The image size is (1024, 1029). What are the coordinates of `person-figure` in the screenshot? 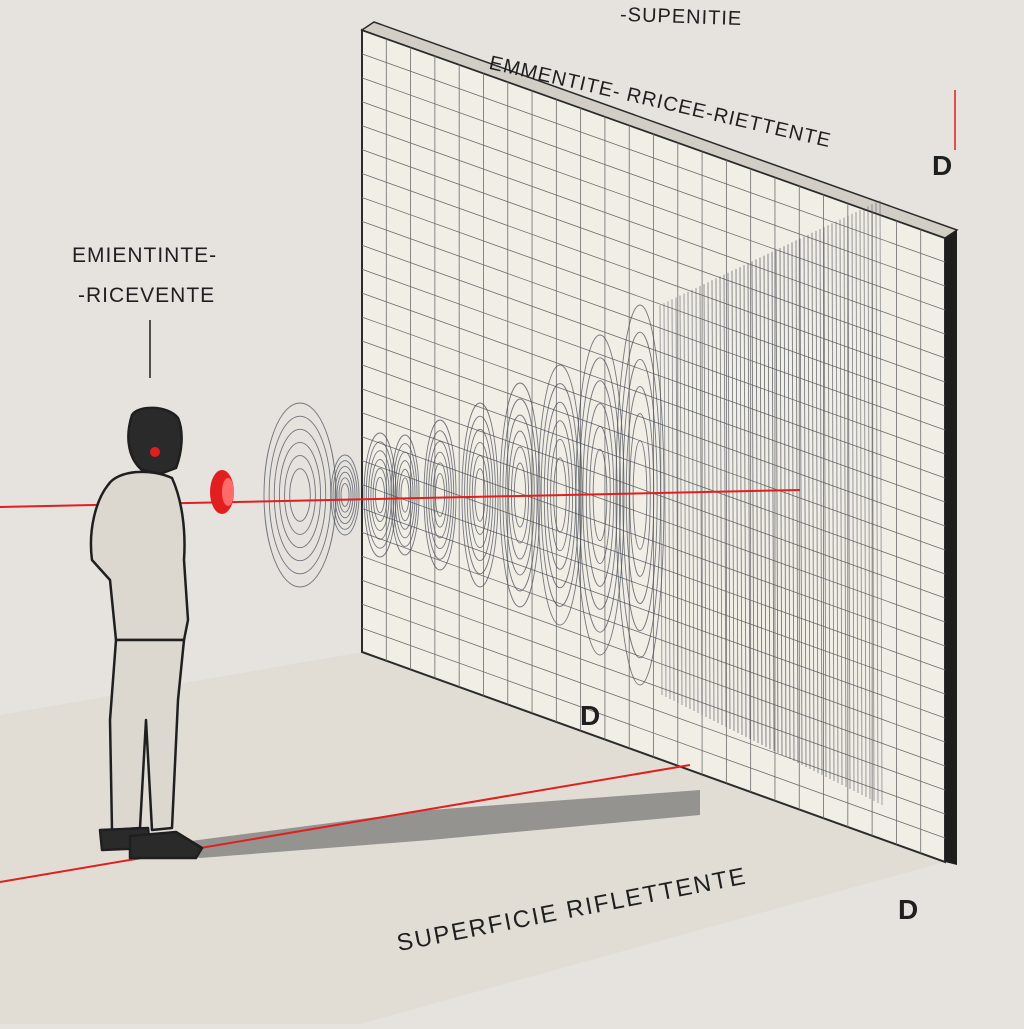 It's located at (146, 633).